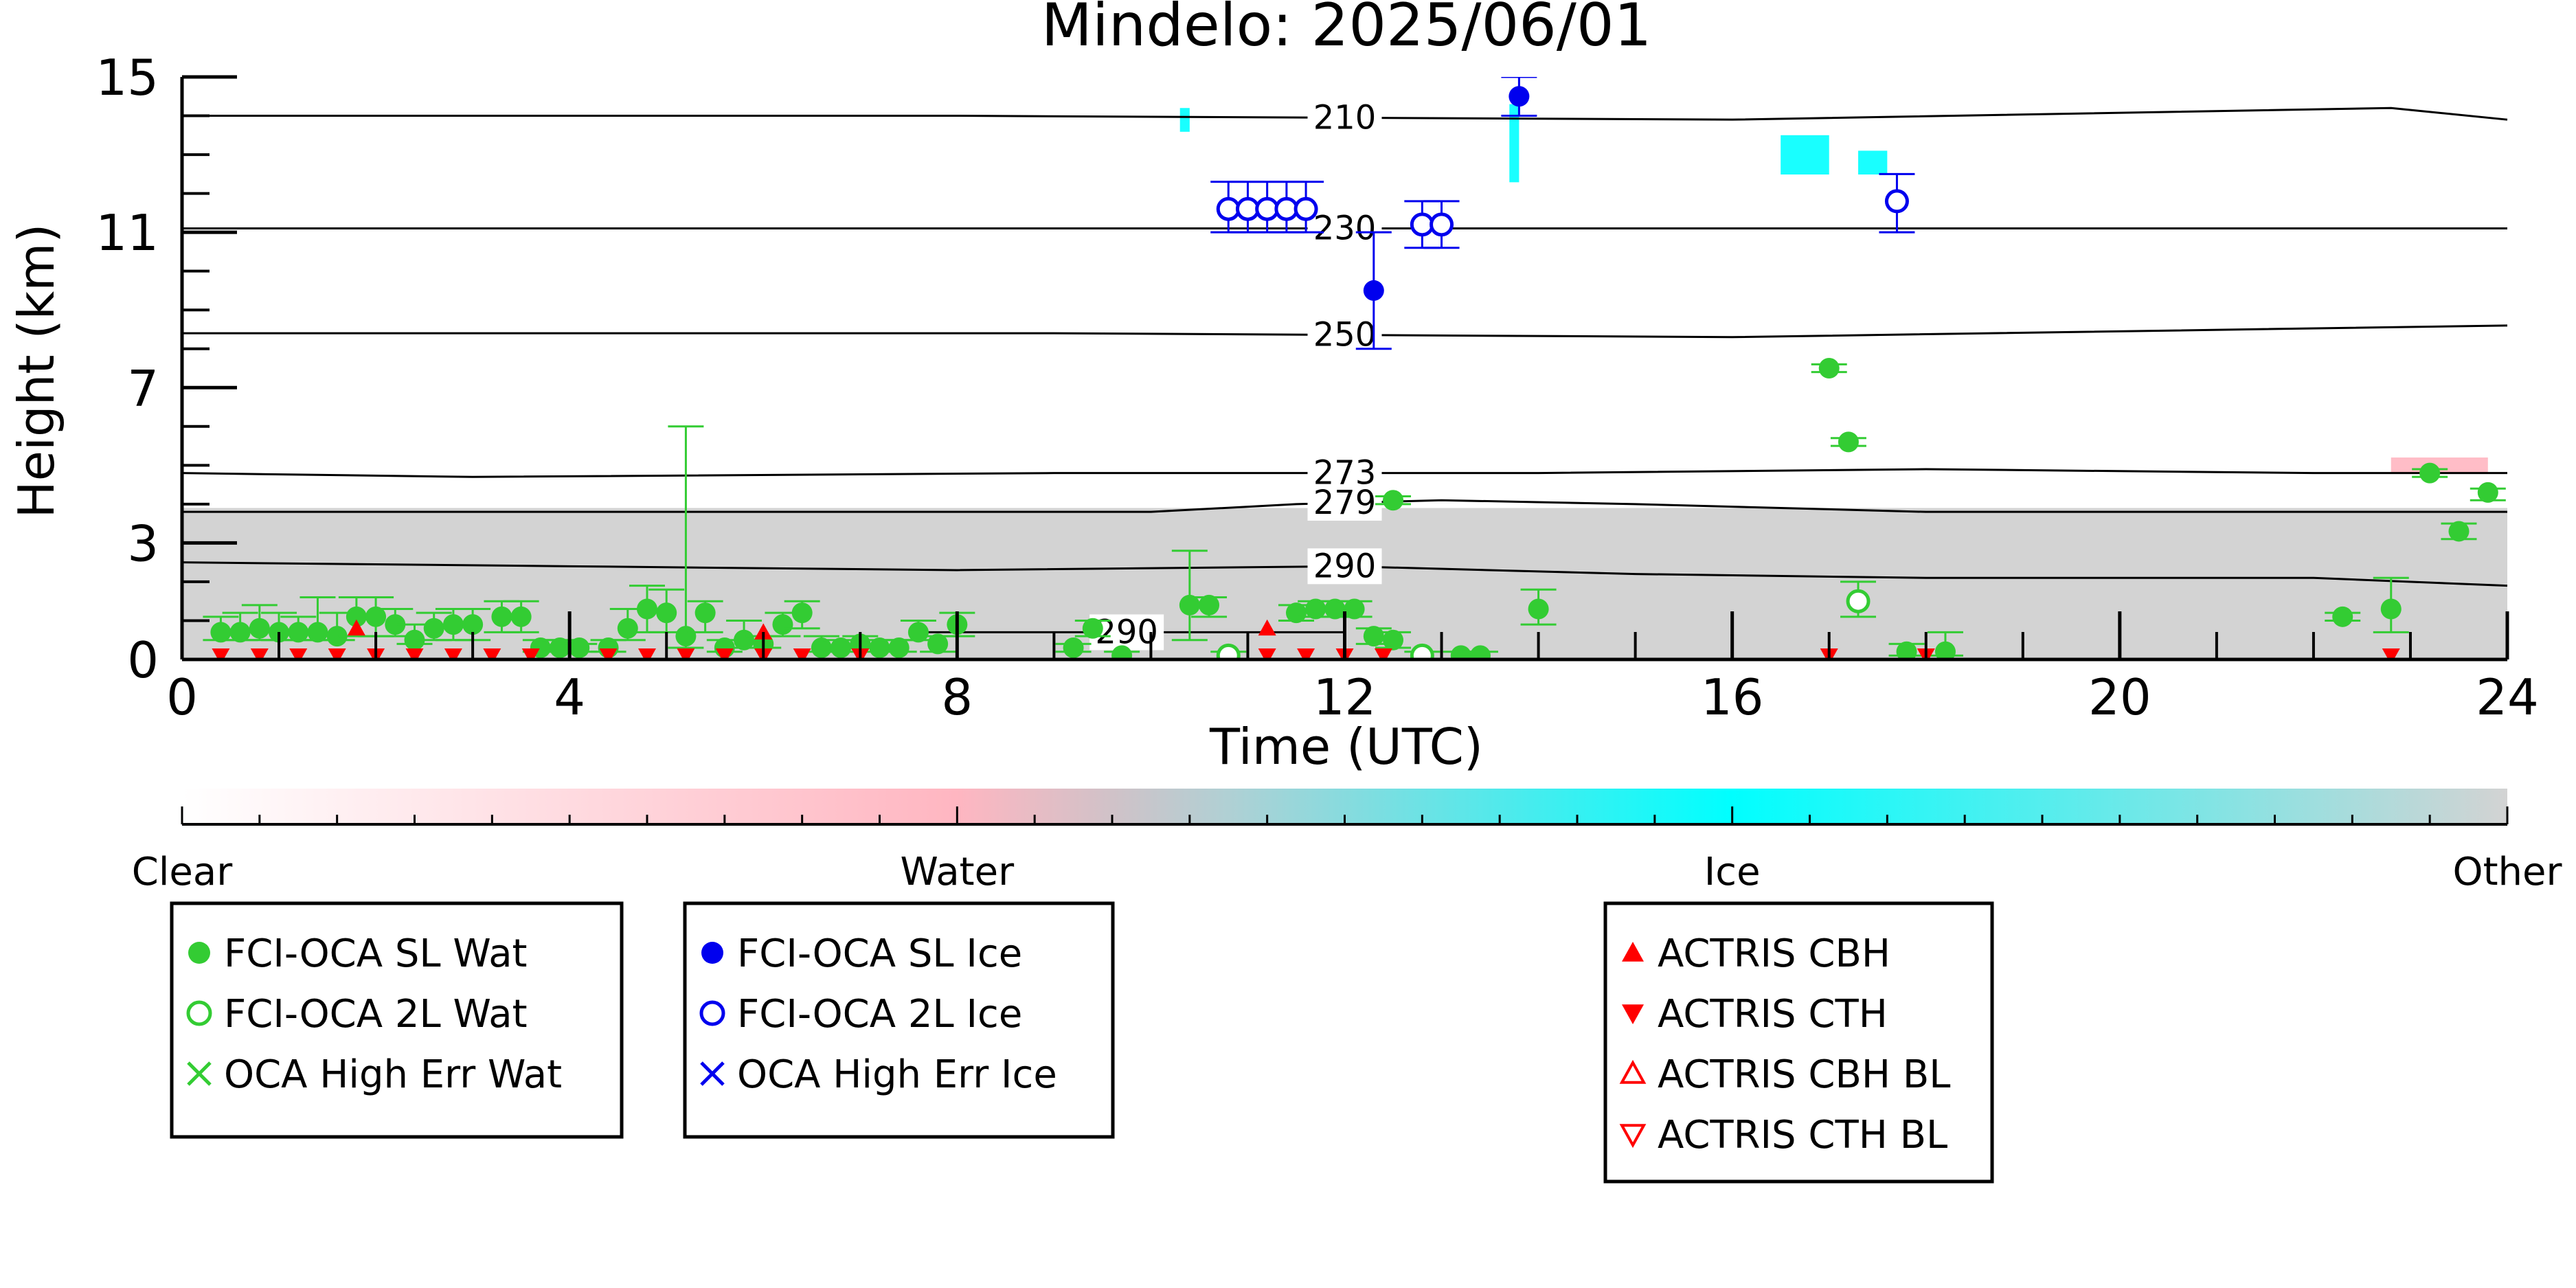 This screenshot has height=1288, width=2576. What do you see at coordinates (376, 953) in the screenshot?
I see `legend-label: FCI-OCA SL Wat` at bounding box center [376, 953].